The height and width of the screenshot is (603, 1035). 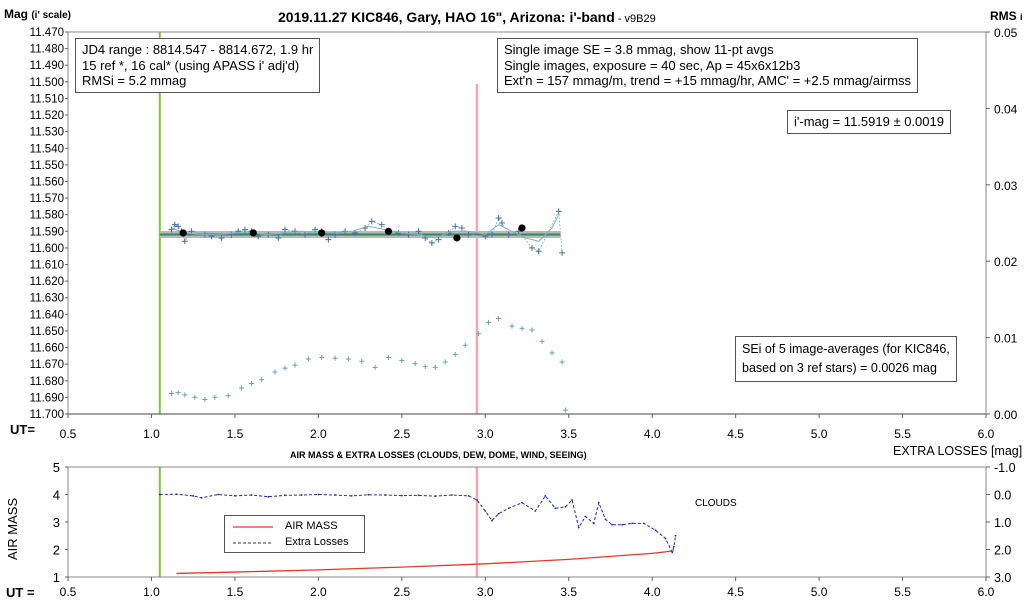 I want to click on y-tick-label: 11.520, so click(x=47, y=116).